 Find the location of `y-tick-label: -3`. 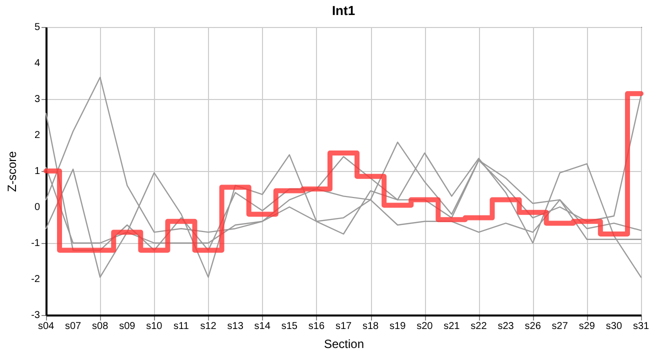

y-tick-label: -3 is located at coordinates (35, 315).